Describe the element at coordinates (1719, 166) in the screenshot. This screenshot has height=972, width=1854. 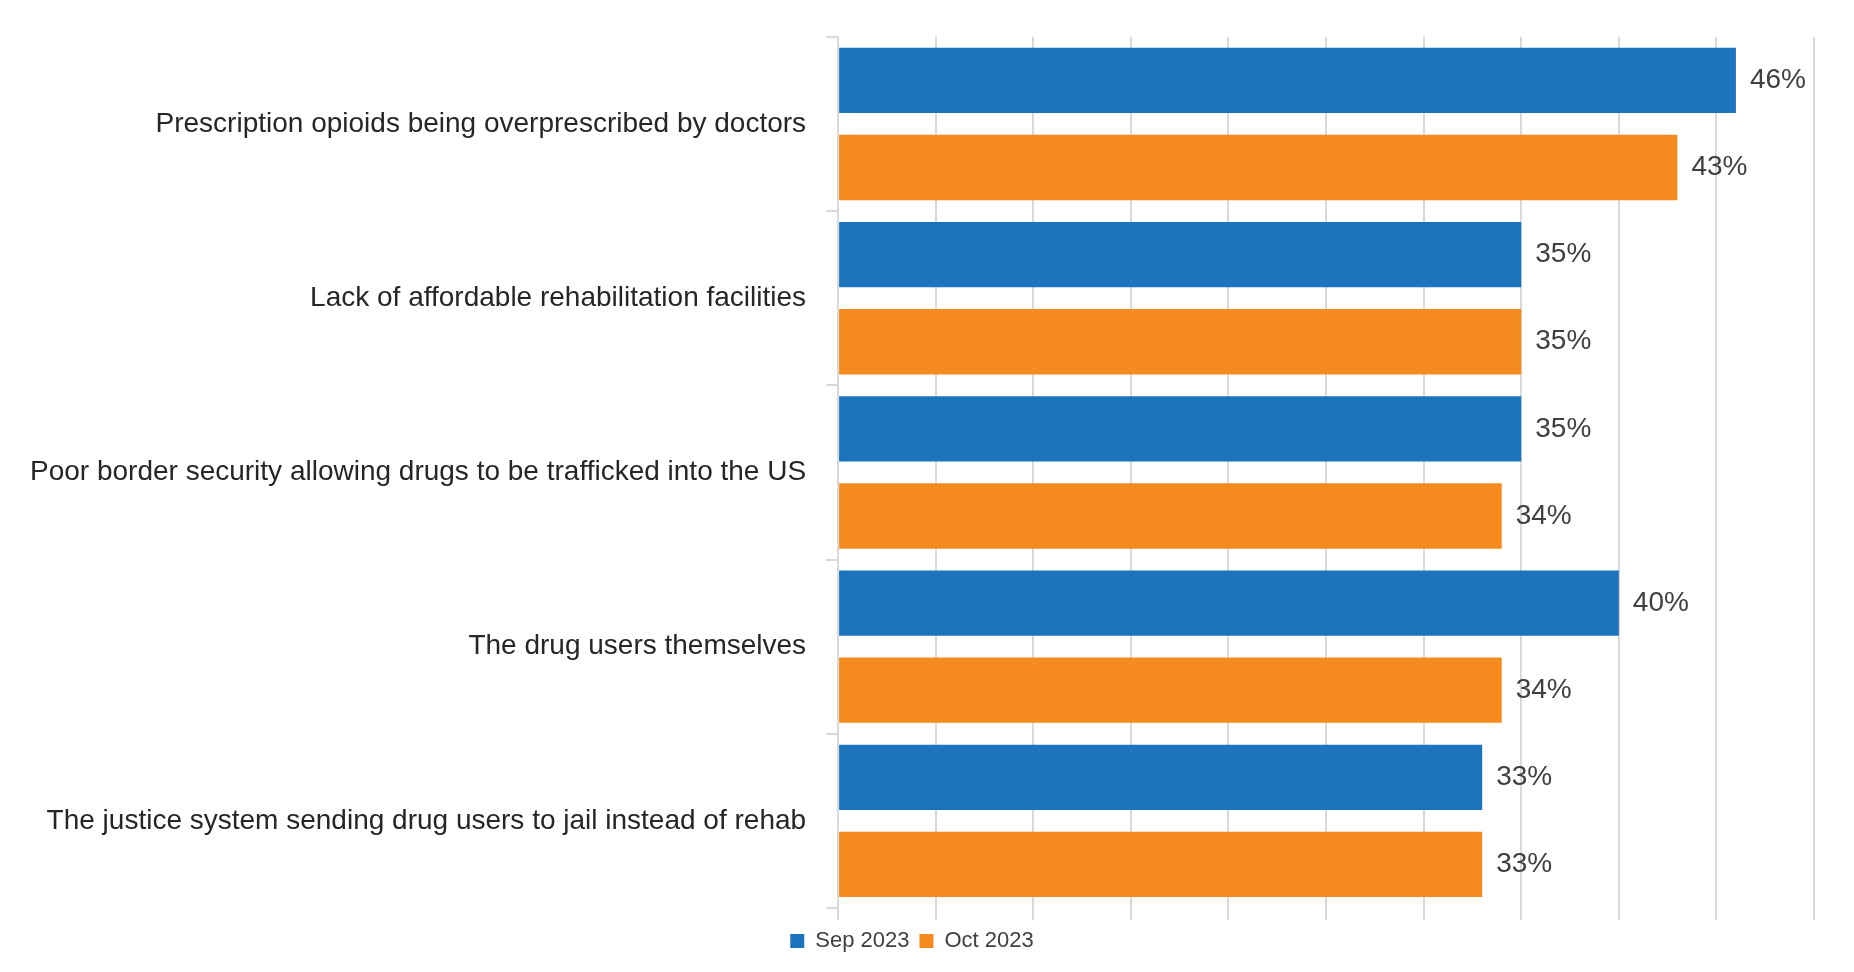
I see `data-label: 43%` at that location.